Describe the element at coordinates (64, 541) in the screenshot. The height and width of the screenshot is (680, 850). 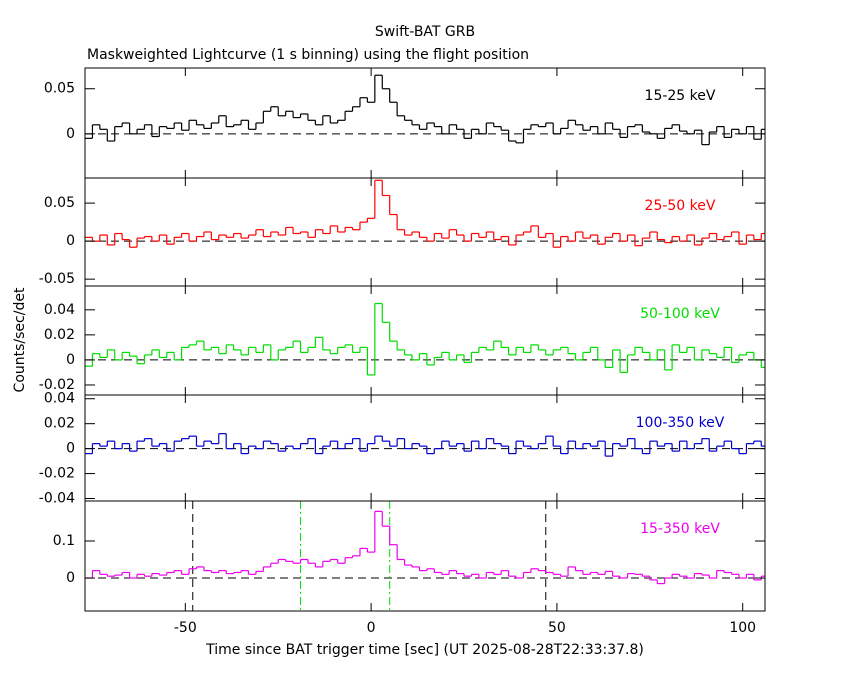
I see `y-tick-label: 0.1` at that location.